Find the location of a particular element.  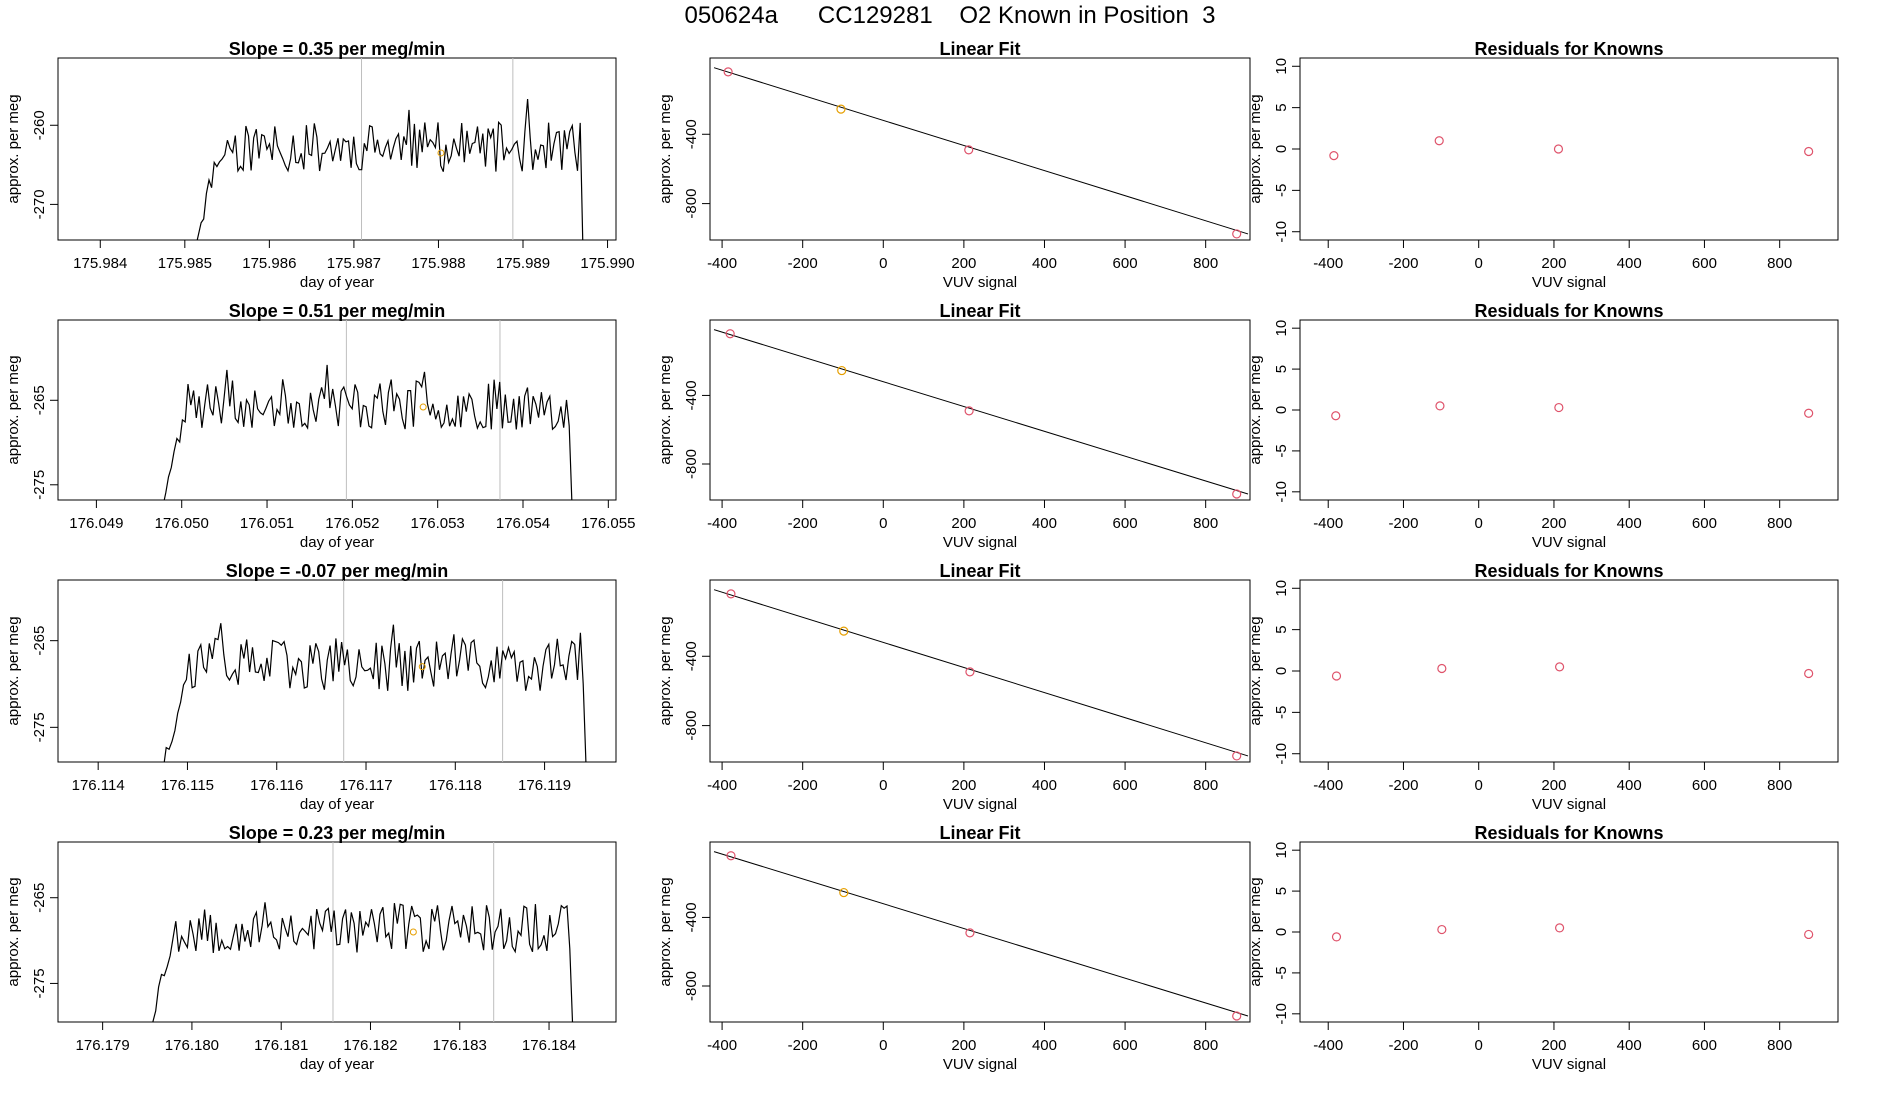

x-tick-label-c1r1: 175.990 is located at coordinates (607, 263).